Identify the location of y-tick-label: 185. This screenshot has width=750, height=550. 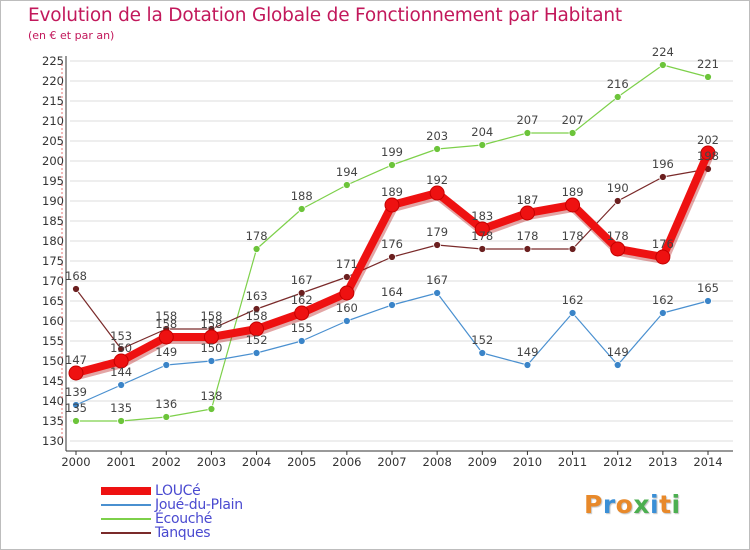
(53, 221).